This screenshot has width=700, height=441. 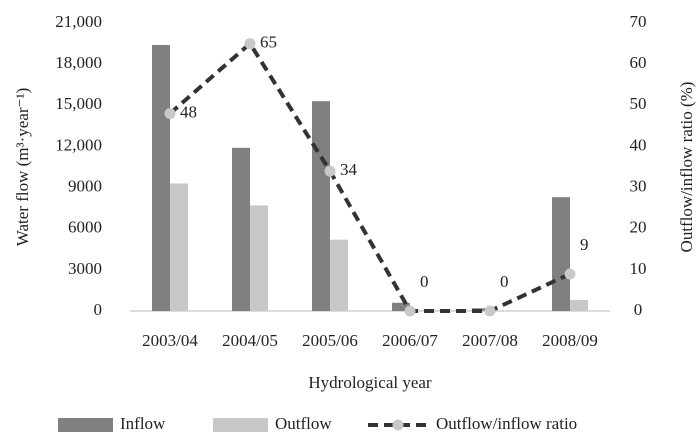 What do you see at coordinates (638, 227) in the screenshot?
I see `y2-tick-label: 20` at bounding box center [638, 227].